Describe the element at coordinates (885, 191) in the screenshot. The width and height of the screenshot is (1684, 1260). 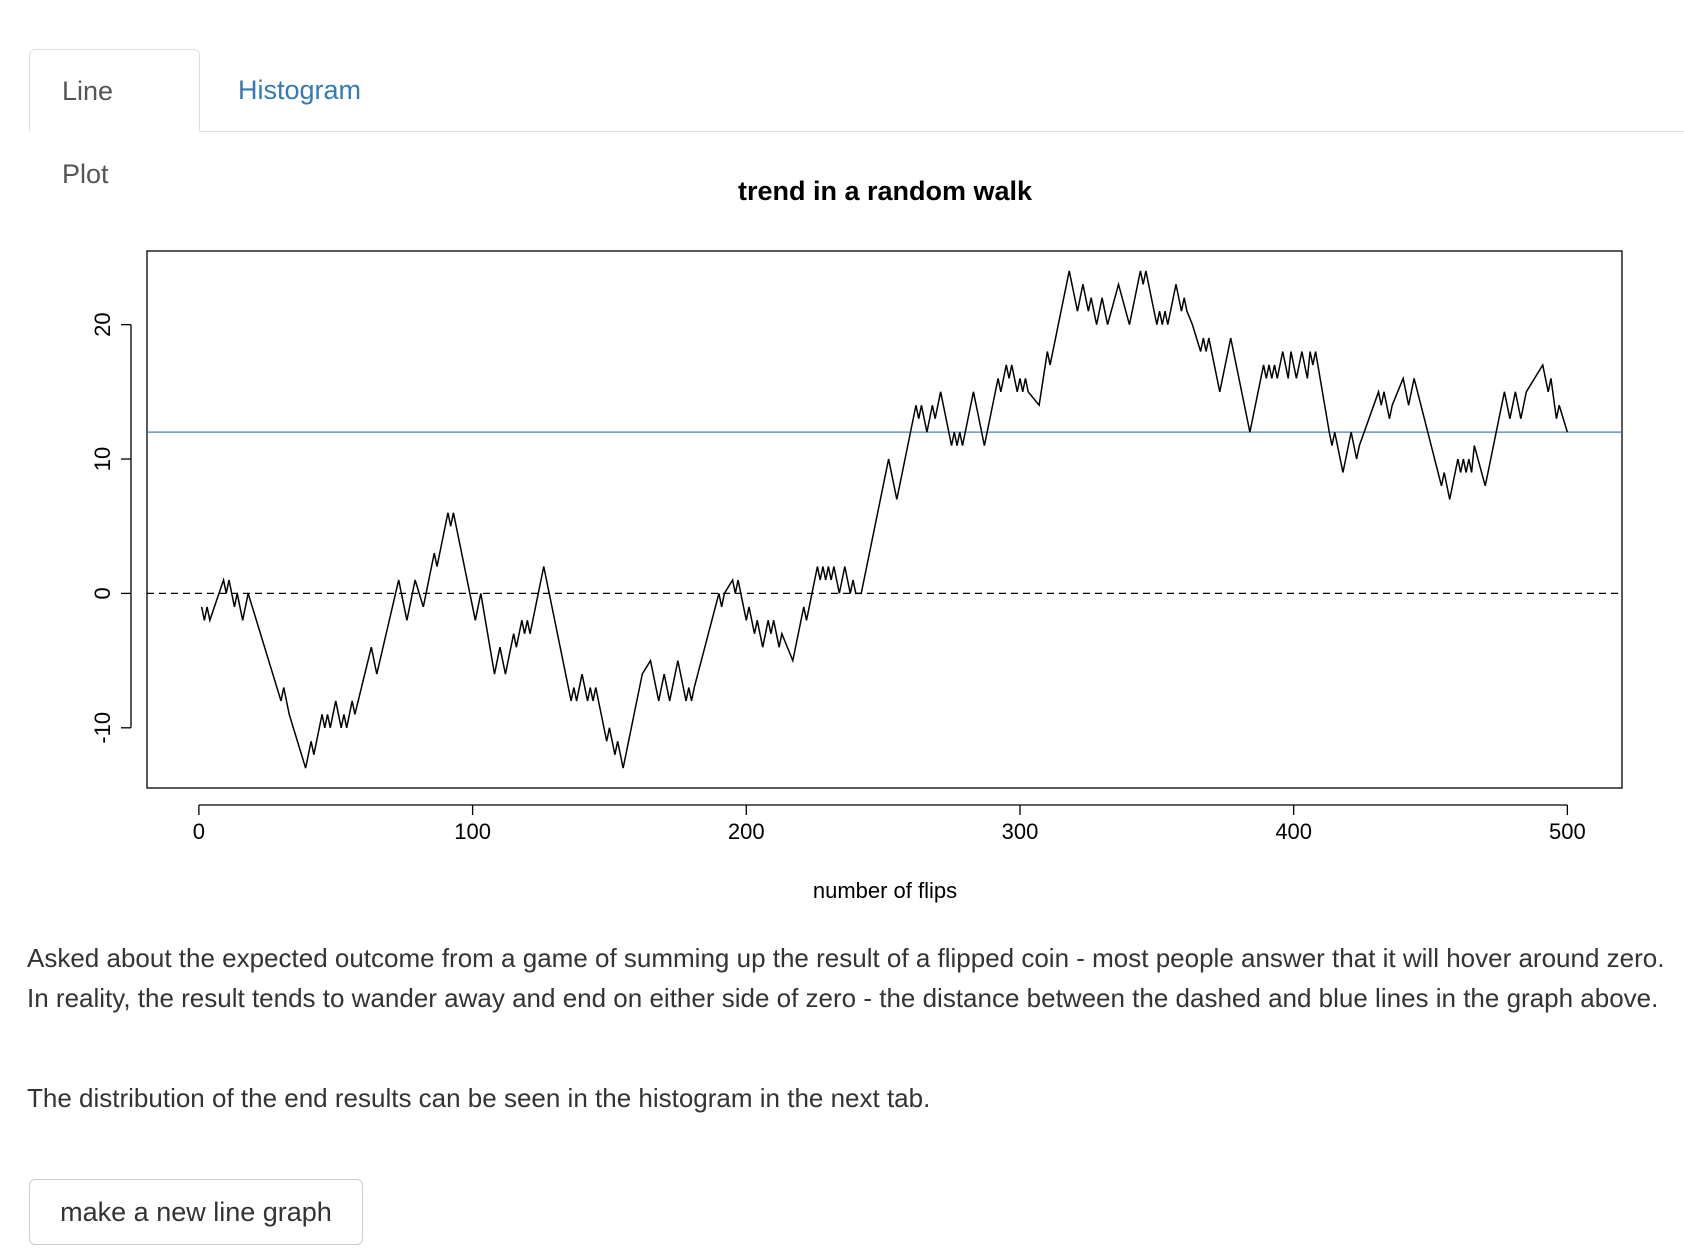
I see `chart-title: trend in a random walk` at that location.